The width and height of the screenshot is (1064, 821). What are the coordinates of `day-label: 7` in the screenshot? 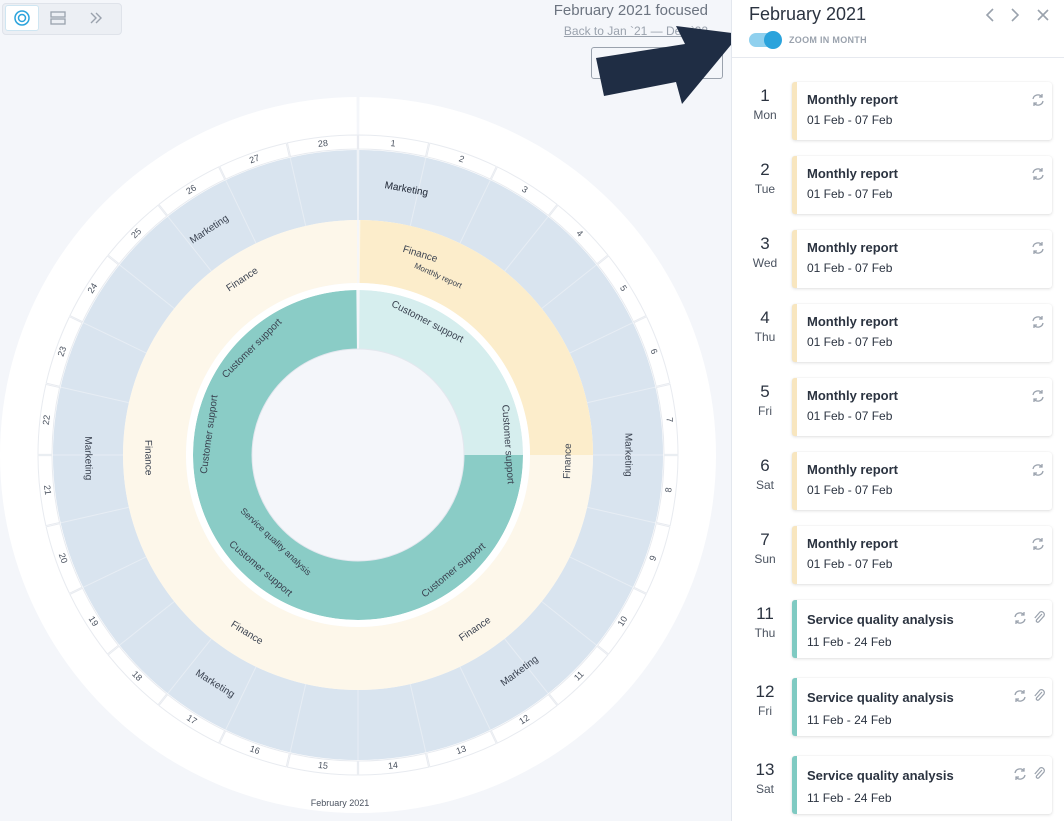 It's located at (669, 420).